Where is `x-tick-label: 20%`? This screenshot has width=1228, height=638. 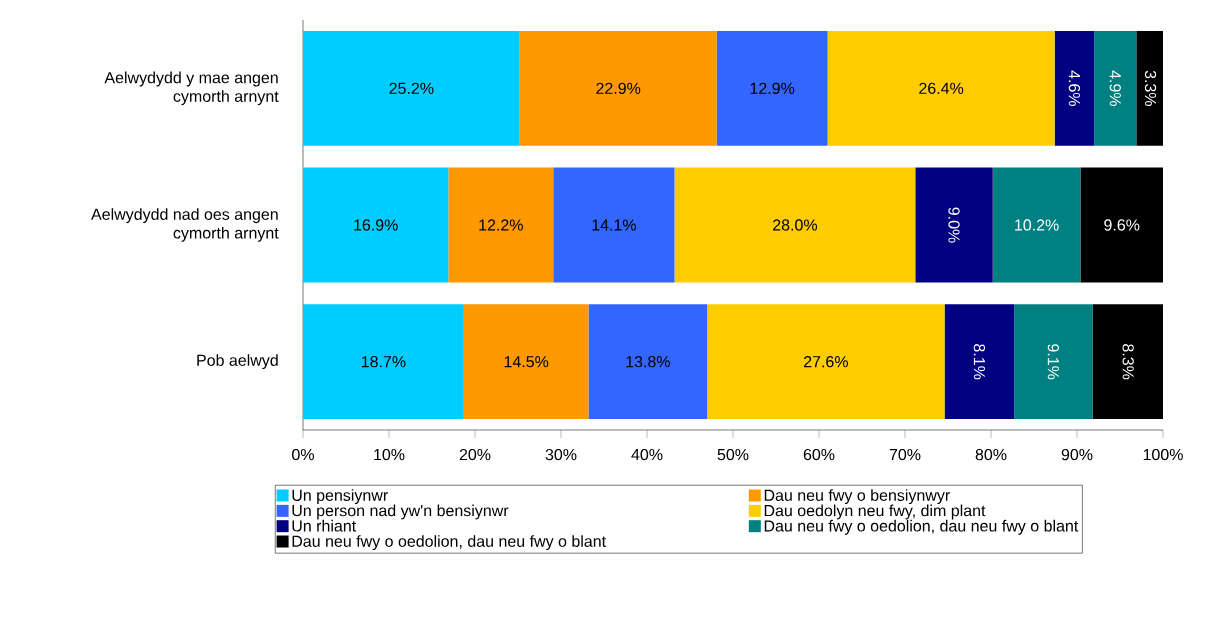
x-tick-label: 20% is located at coordinates (475, 454).